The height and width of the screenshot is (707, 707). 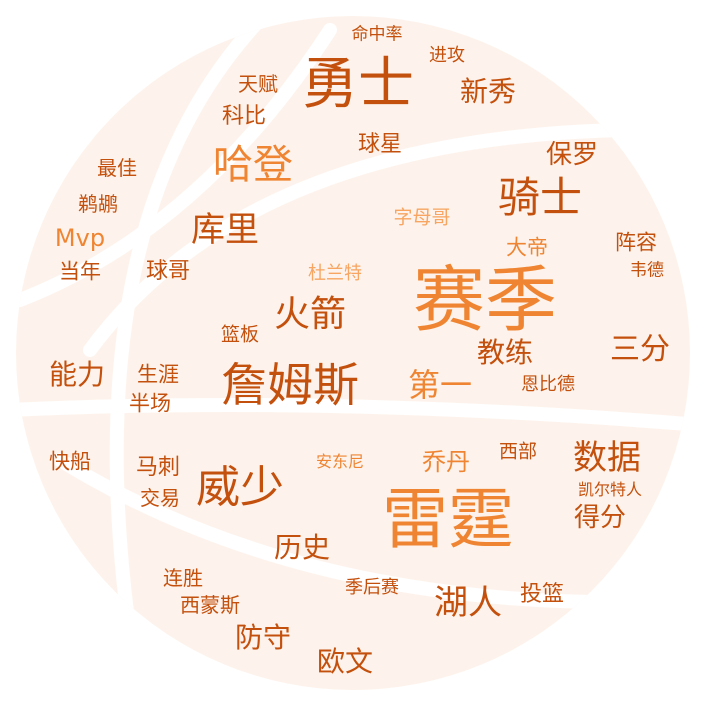 What do you see at coordinates (640, 349) in the screenshot?
I see `word-sanfen: 三分` at bounding box center [640, 349].